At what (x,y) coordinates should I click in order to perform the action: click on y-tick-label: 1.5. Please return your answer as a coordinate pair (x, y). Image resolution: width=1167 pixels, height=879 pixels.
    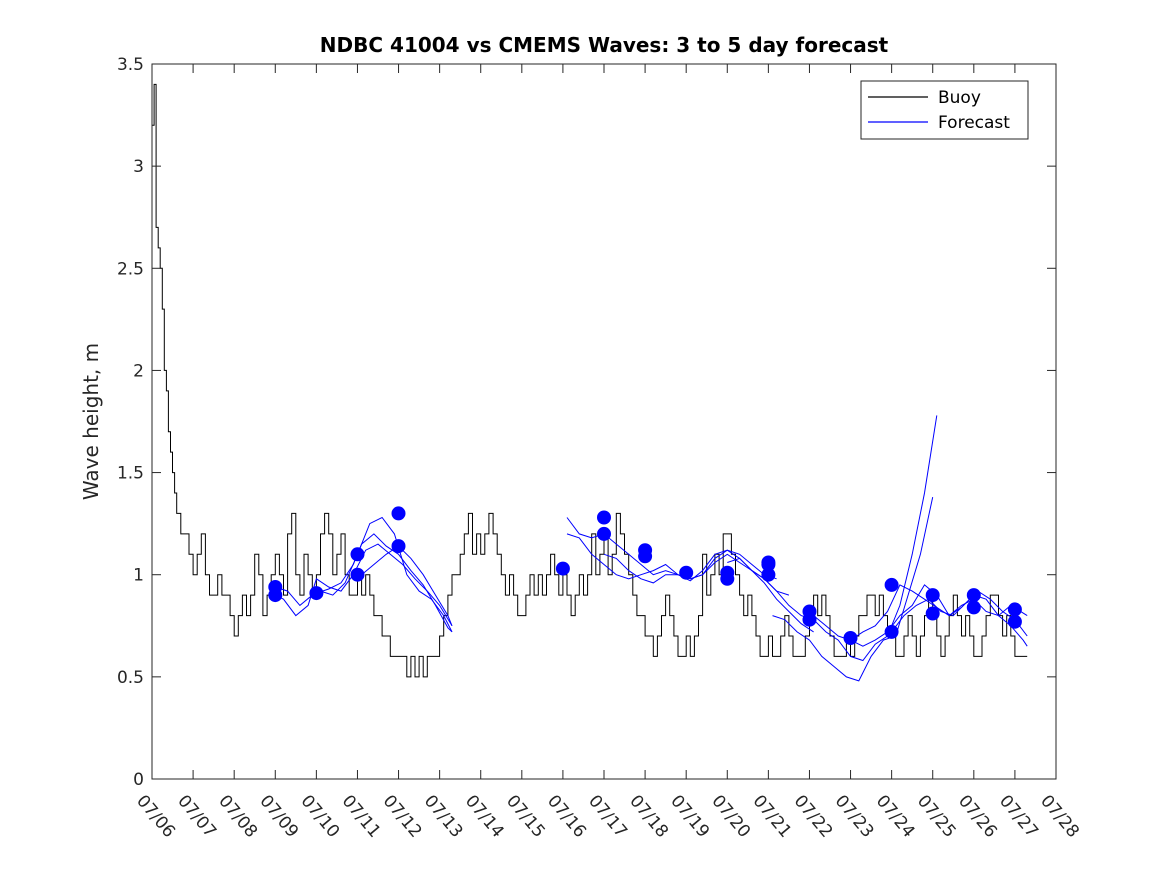
    Looking at the image, I should click on (130, 474).